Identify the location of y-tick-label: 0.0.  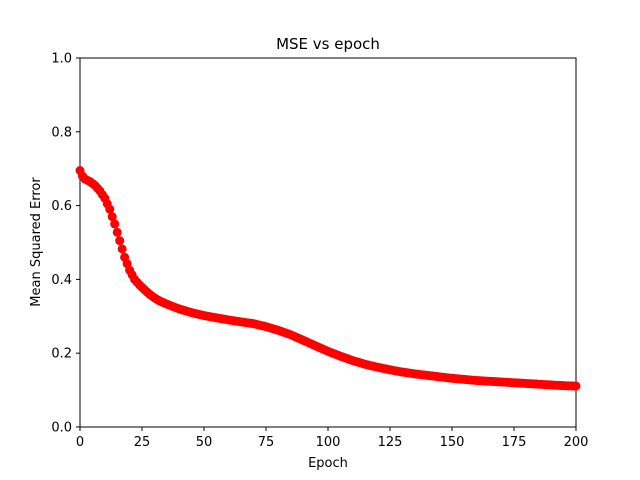
(61, 428).